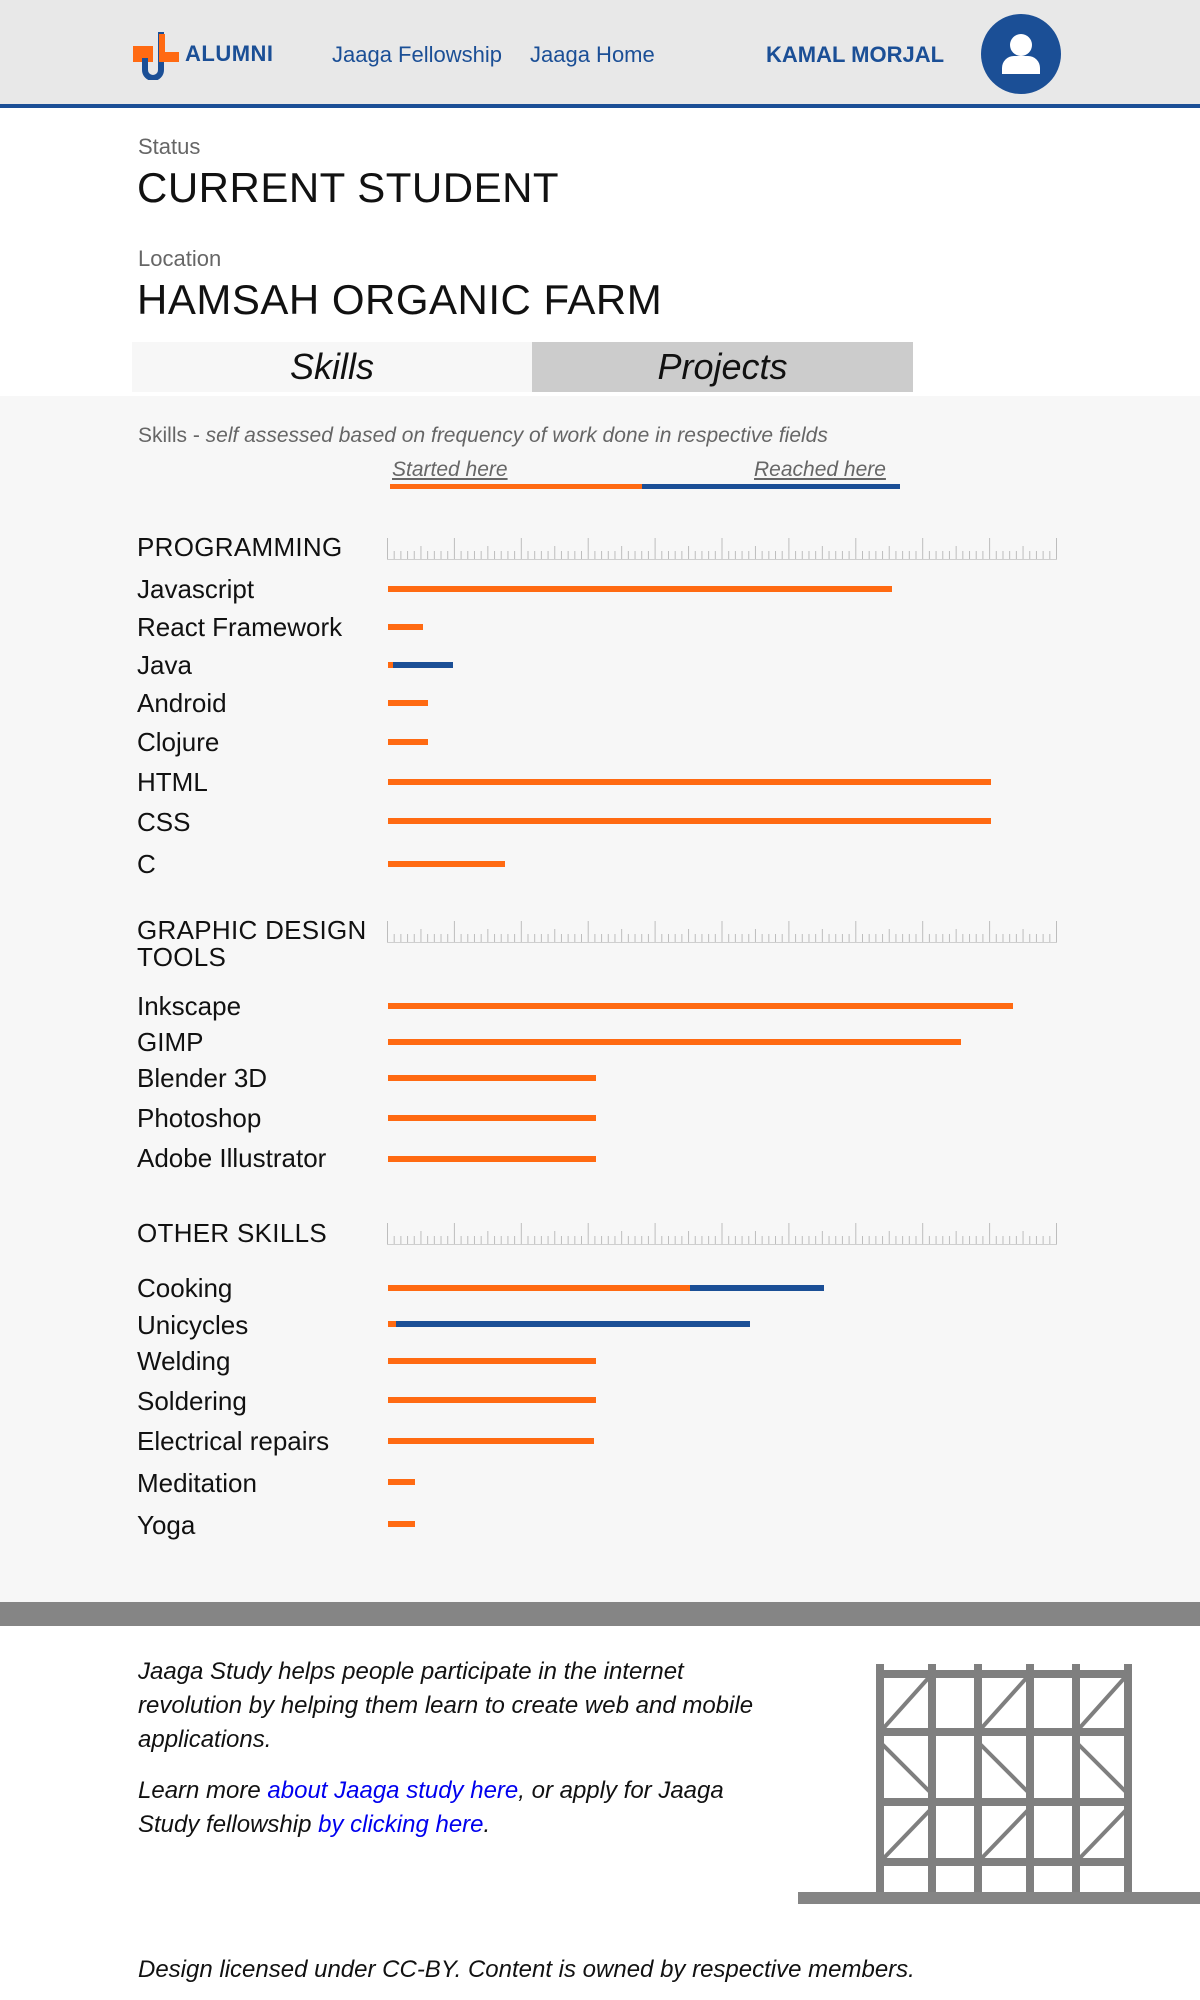 The image size is (1200, 2000). Describe the element at coordinates (600, 1614) in the screenshot. I see `footer-divider` at that location.